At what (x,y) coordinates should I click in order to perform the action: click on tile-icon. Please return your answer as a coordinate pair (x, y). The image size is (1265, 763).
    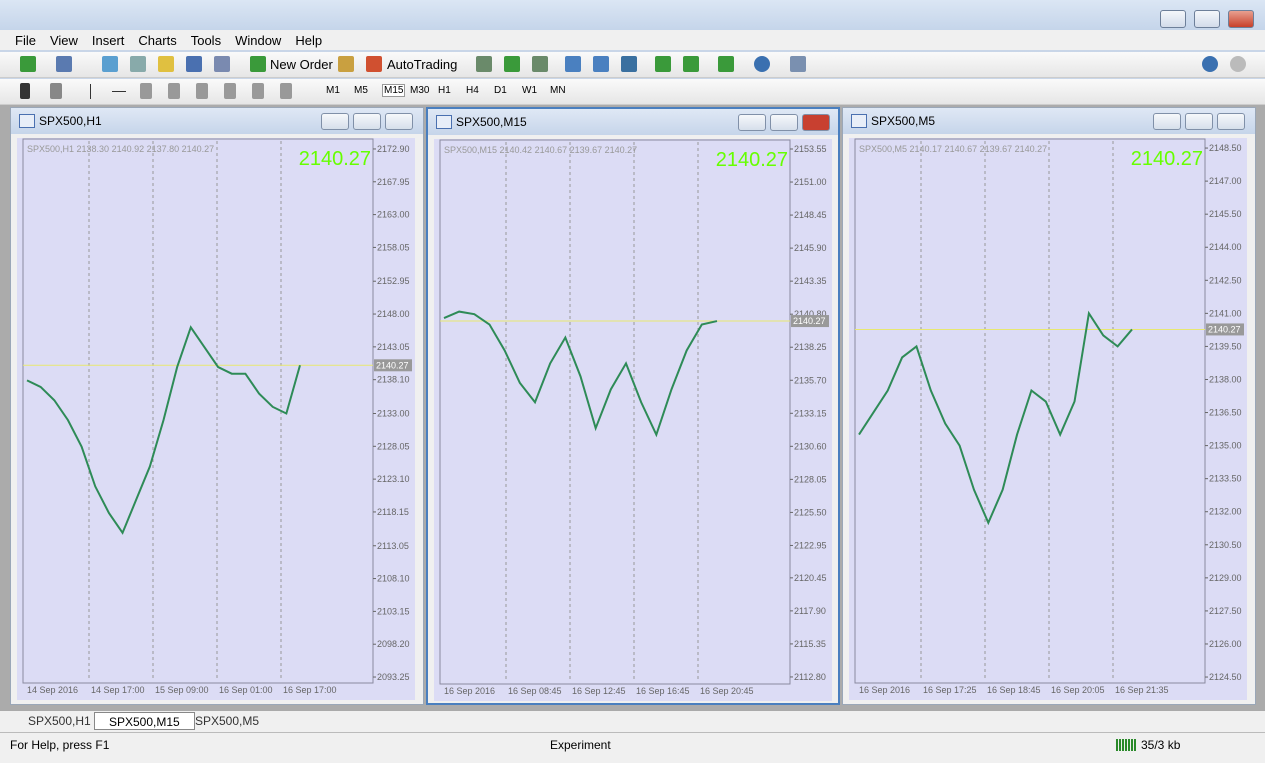
    Looking at the image, I should click on (629, 64).